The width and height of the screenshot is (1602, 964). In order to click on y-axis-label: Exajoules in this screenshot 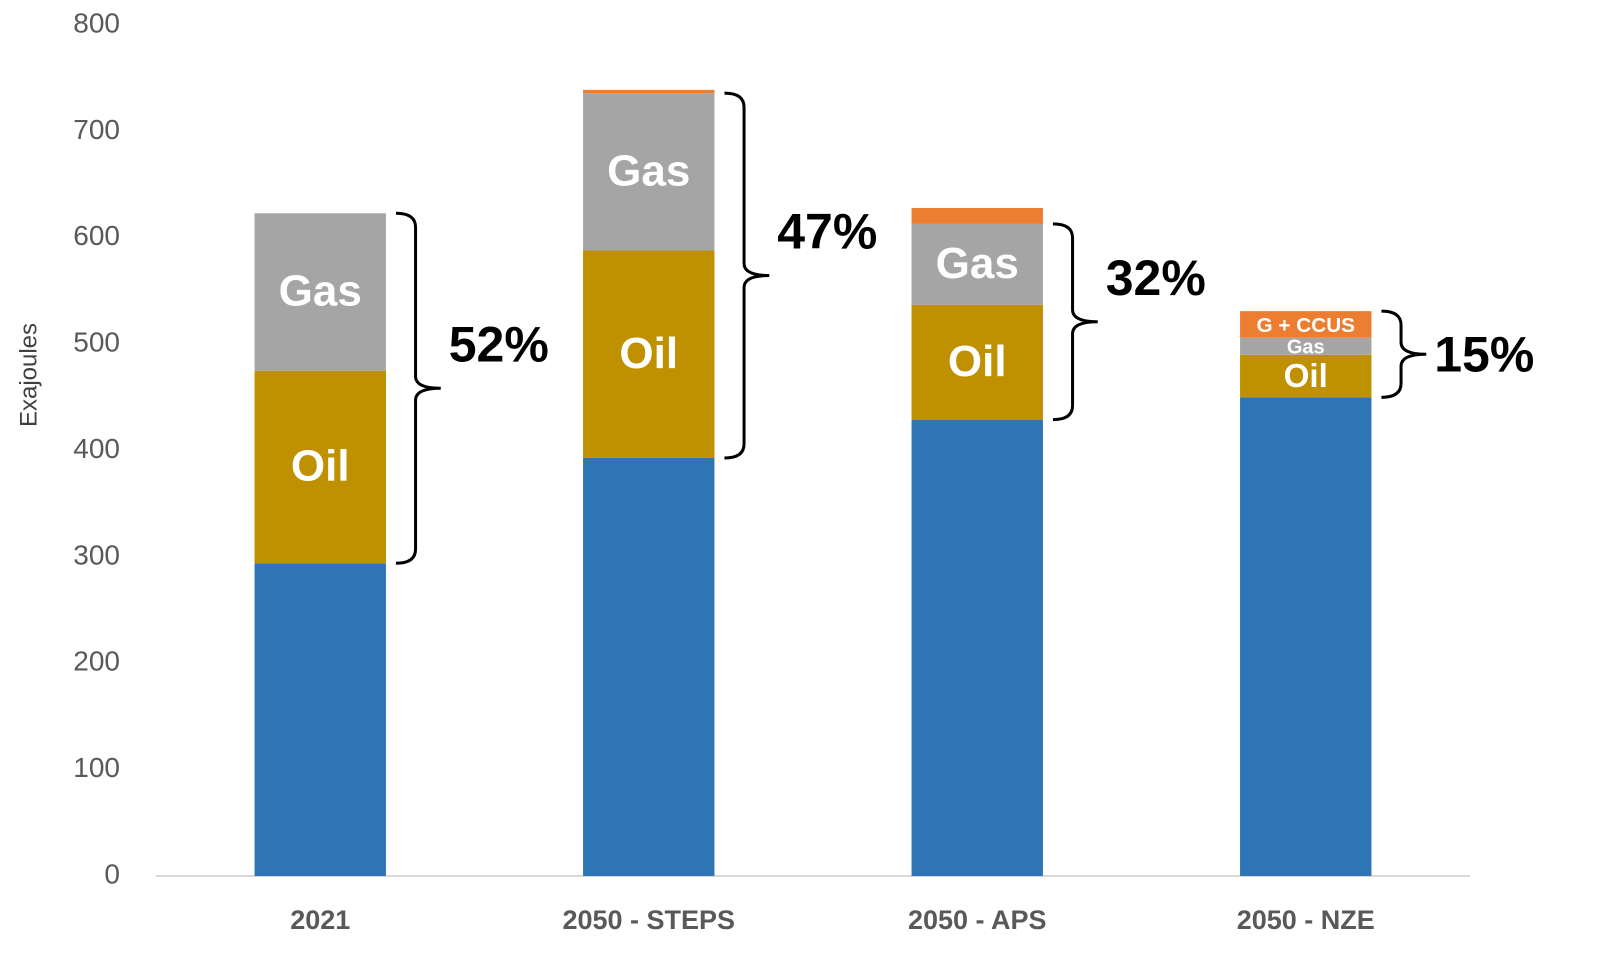, I will do `click(28, 375)`.